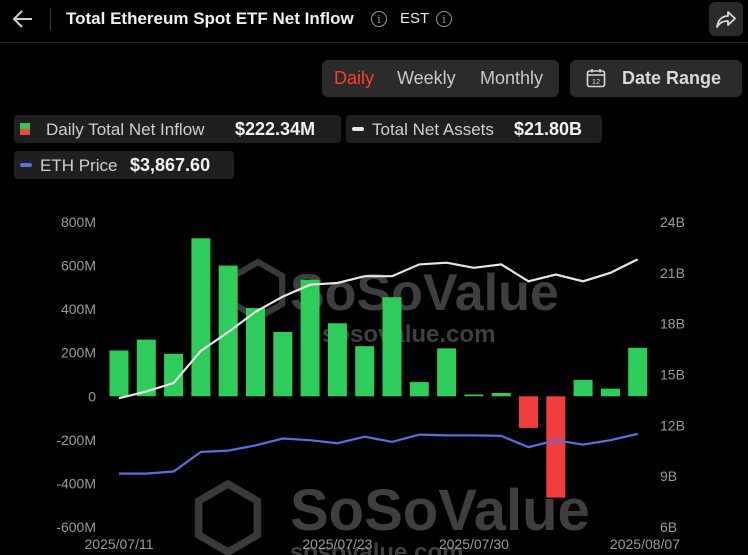 The image size is (748, 555). I want to click on divider, so click(50, 19).